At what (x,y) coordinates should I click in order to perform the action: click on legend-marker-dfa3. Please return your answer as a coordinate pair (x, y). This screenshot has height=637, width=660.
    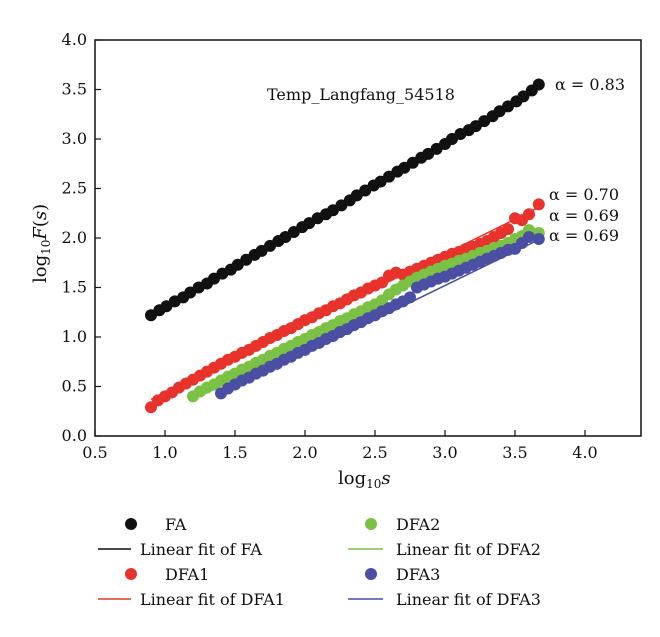
    Looking at the image, I should click on (371, 574).